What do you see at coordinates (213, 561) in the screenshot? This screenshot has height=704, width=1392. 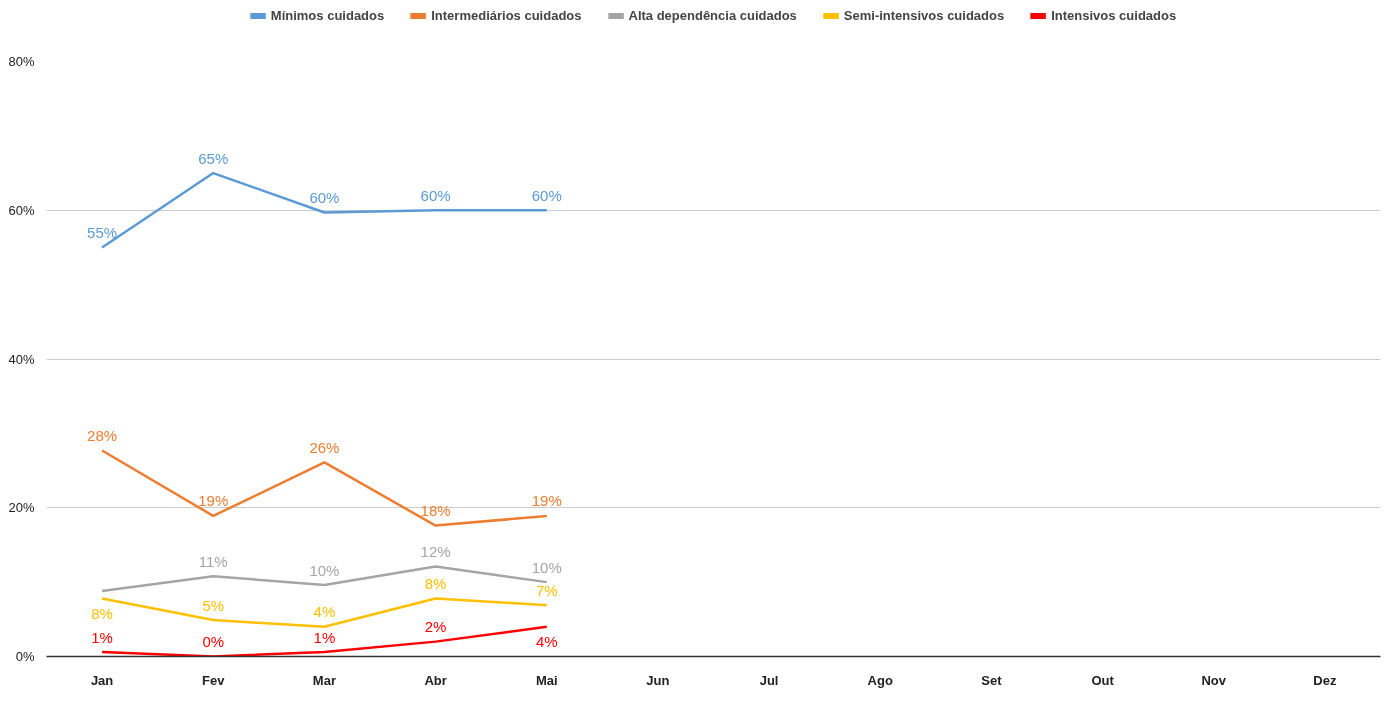 I see `data-label: 11%` at bounding box center [213, 561].